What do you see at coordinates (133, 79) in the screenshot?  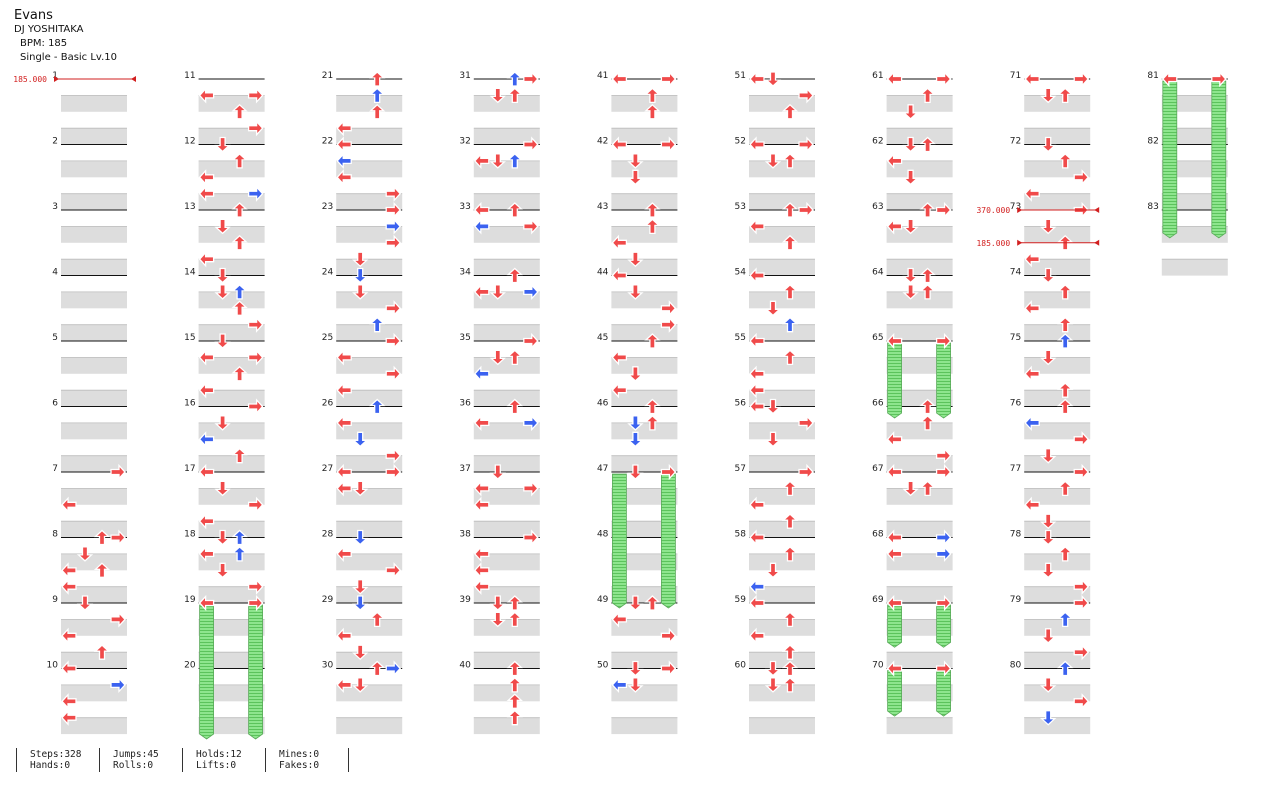 I see `bpm-marker-end` at bounding box center [133, 79].